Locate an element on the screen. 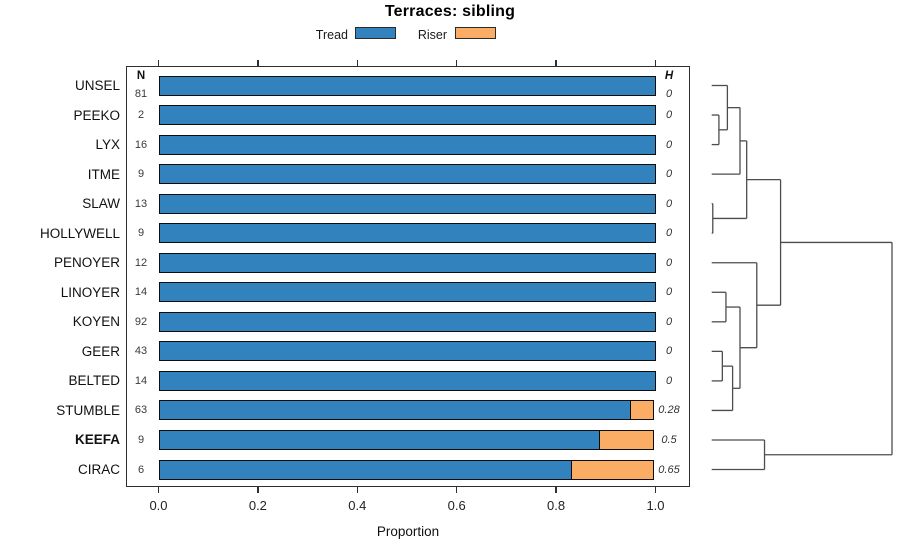 The width and height of the screenshot is (900, 560). h-value: 0.5 is located at coordinates (669, 439).